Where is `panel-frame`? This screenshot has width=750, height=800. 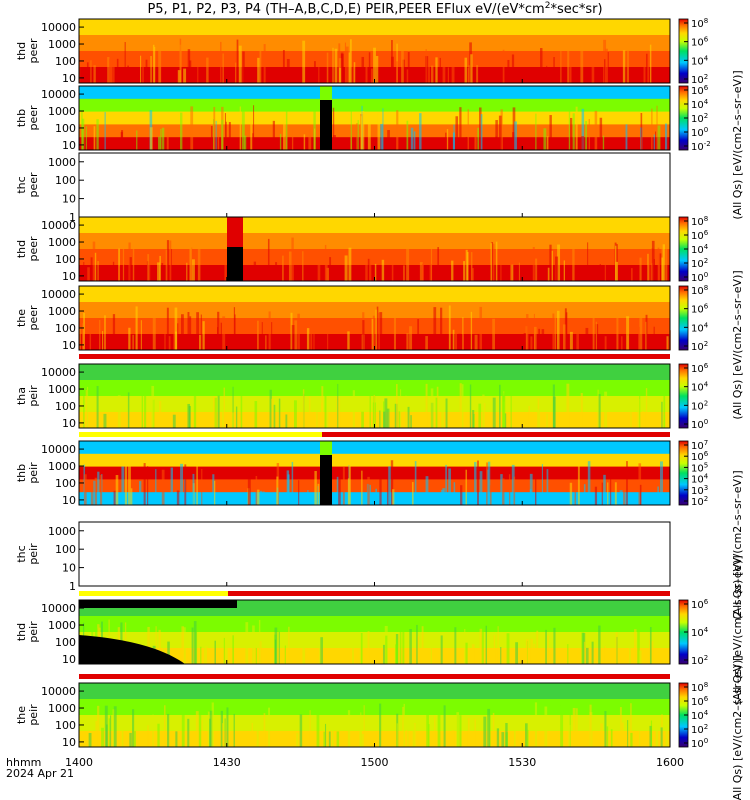
panel-frame is located at coordinates (374, 185).